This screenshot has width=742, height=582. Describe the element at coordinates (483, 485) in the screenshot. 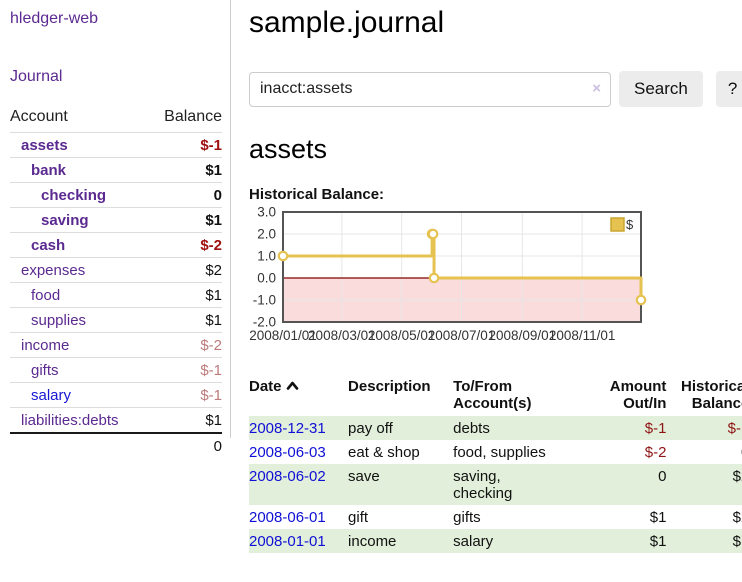

I see `transaction-accounts-text: saving, checking` at that location.